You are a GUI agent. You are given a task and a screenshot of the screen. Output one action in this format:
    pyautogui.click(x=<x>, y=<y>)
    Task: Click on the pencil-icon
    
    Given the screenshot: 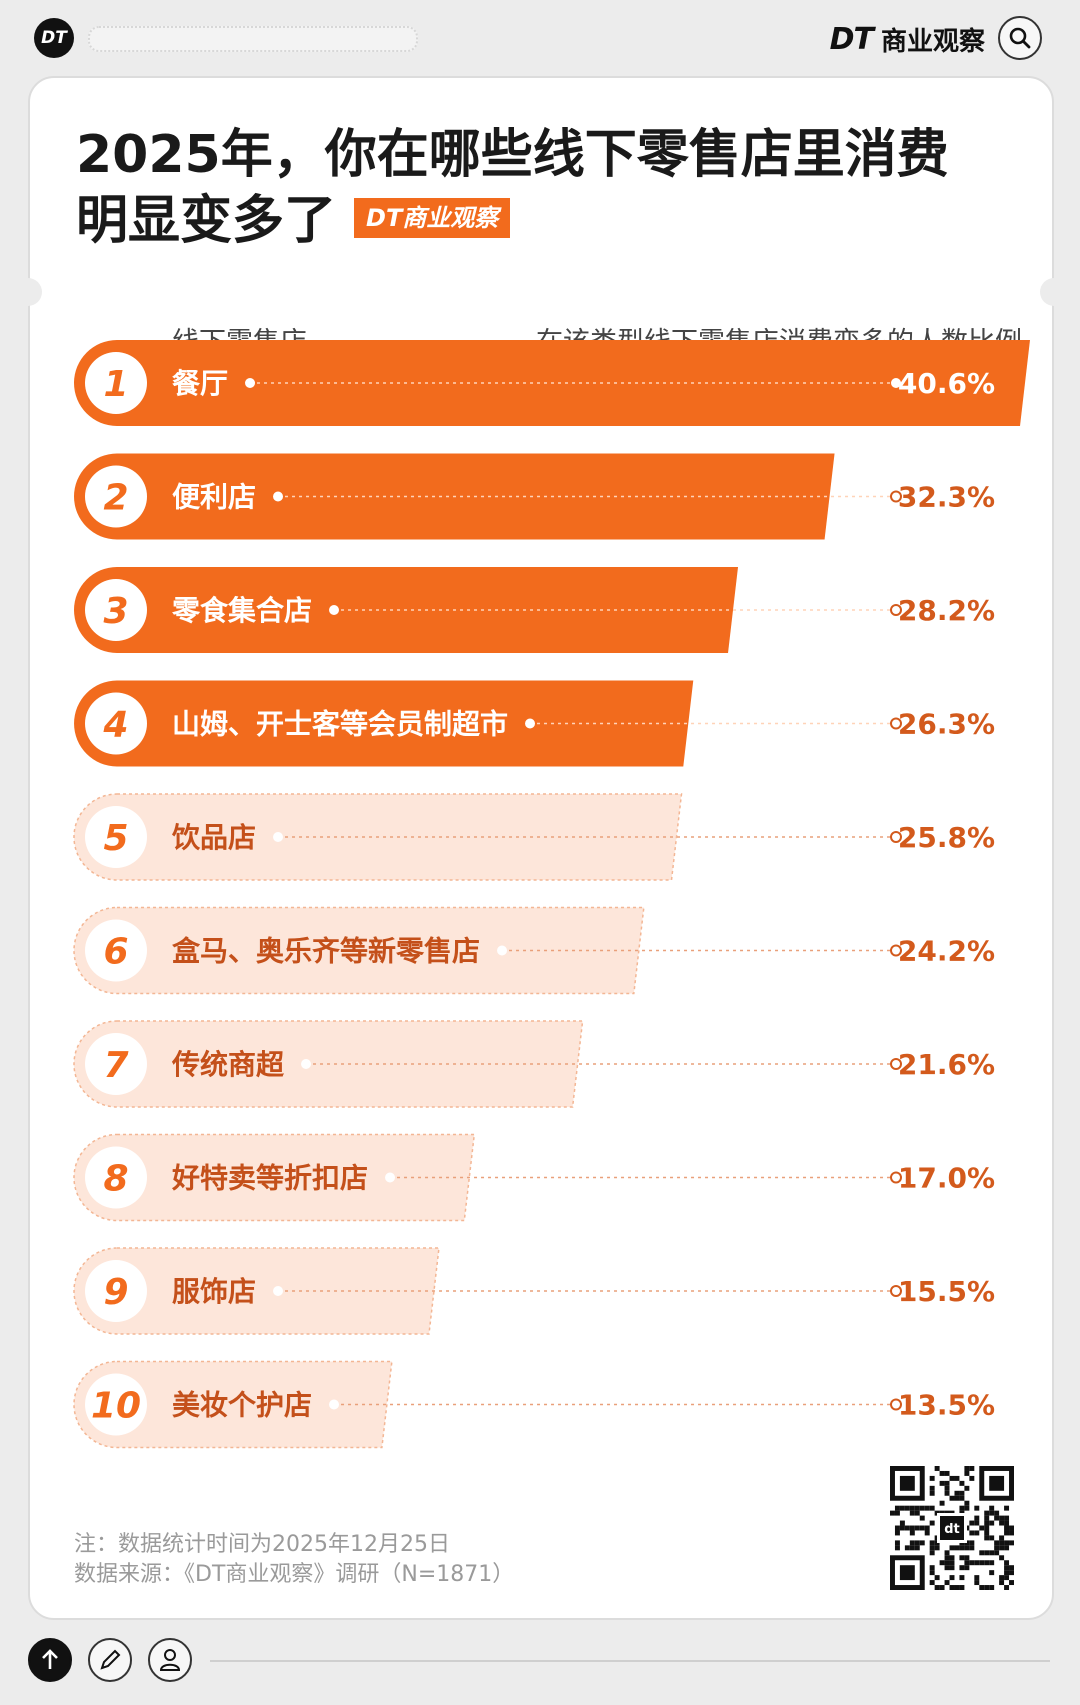 What is the action you would take?
    pyautogui.click(x=110, y=1659)
    